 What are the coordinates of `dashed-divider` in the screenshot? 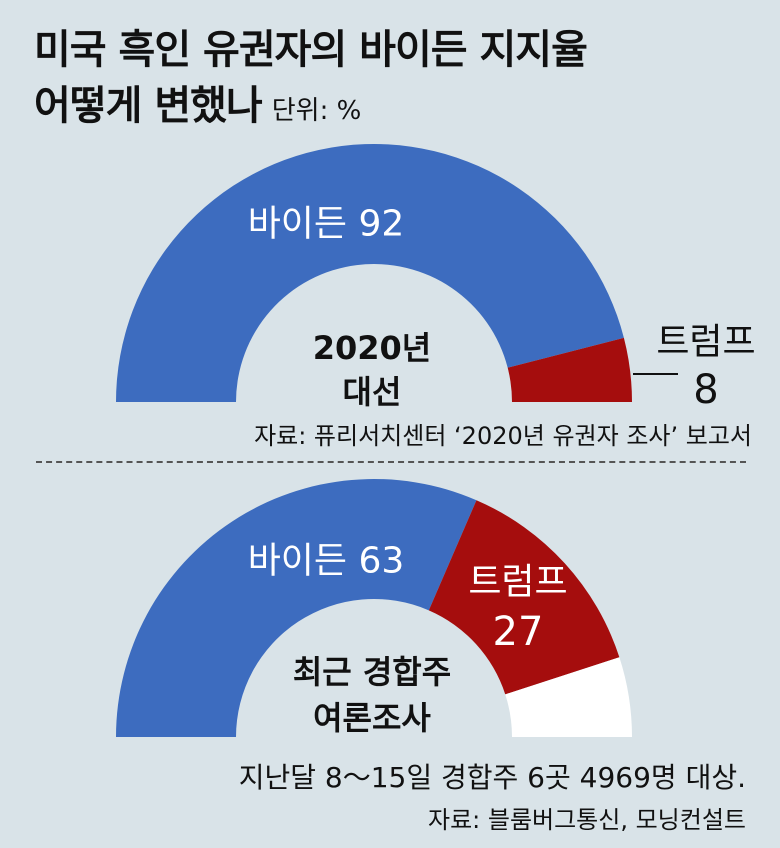 It's located at (391, 462).